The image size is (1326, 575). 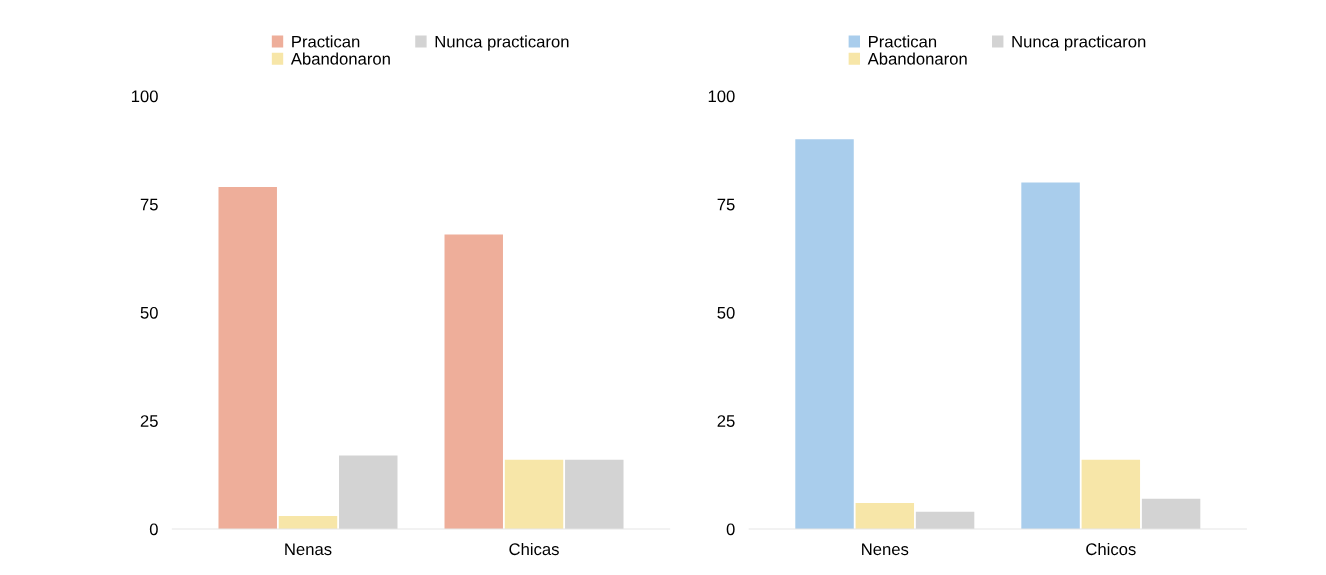 I want to click on x-tick-label: Nenes, so click(x=885, y=549).